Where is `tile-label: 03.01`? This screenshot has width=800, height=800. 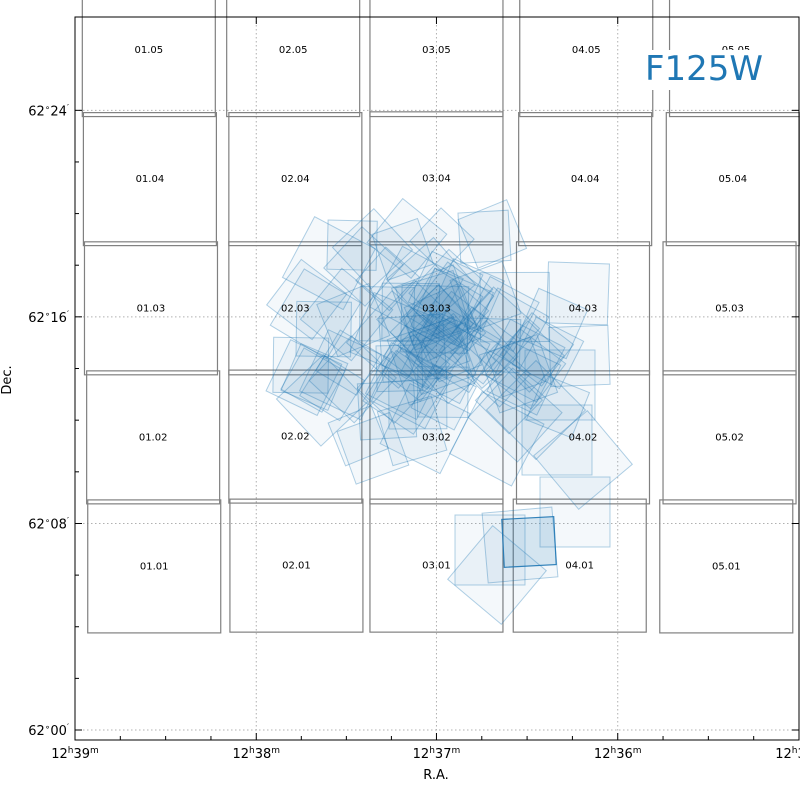
tile-label: 03.01 is located at coordinates (436, 566).